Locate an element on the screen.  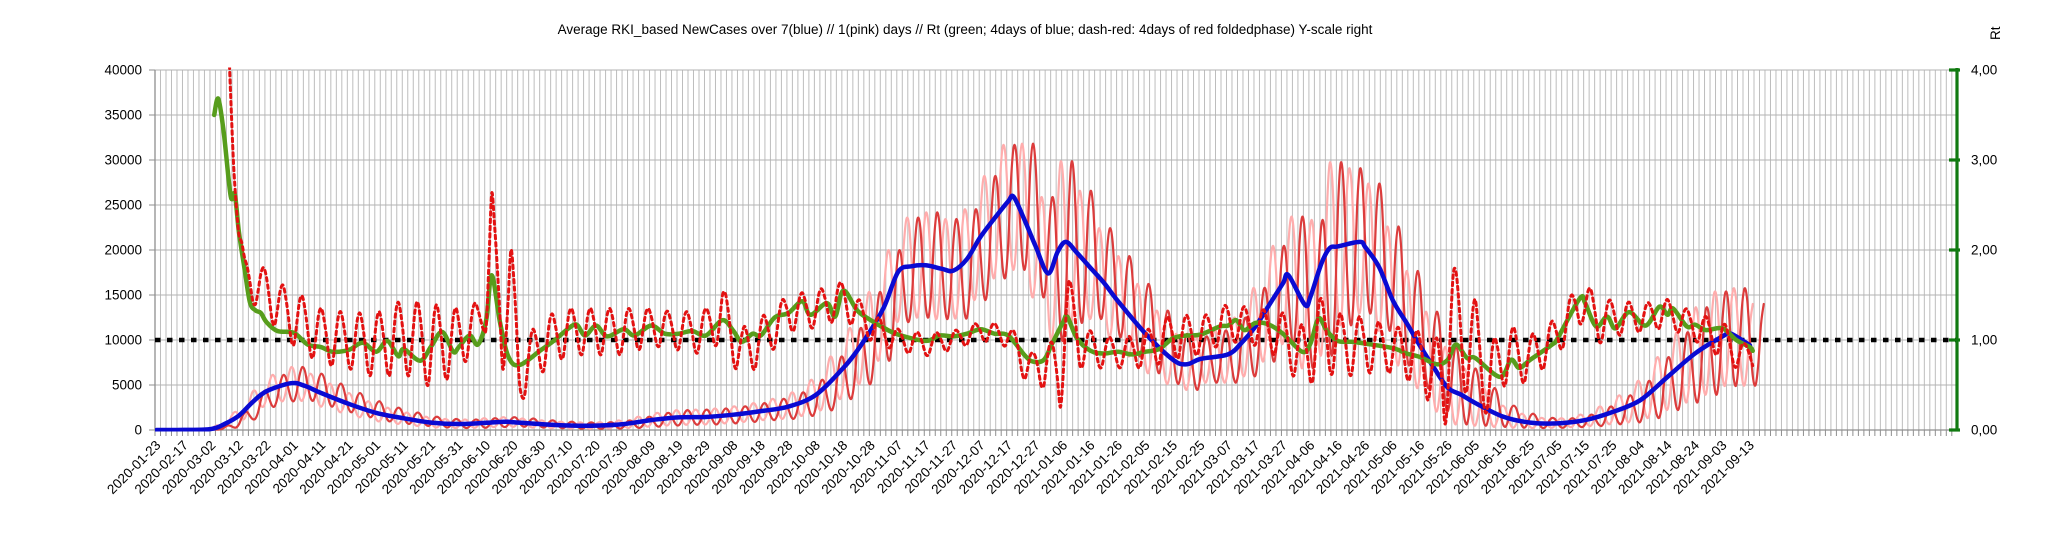
left-axis-tick-label: 20000 is located at coordinates (123, 250).